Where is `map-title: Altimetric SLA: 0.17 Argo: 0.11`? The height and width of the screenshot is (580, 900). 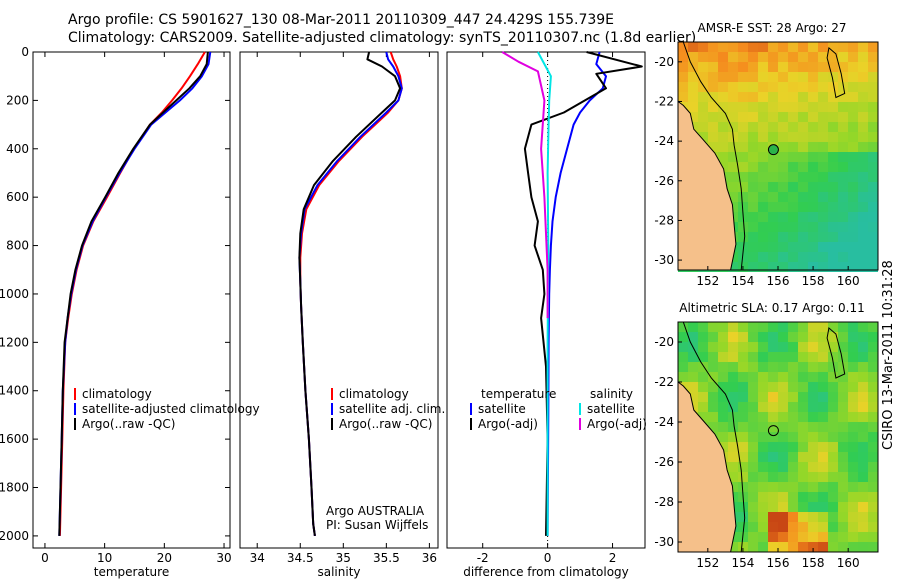 map-title: Altimetric SLA: 0.17 Argo: 0.11 is located at coordinates (771, 308).